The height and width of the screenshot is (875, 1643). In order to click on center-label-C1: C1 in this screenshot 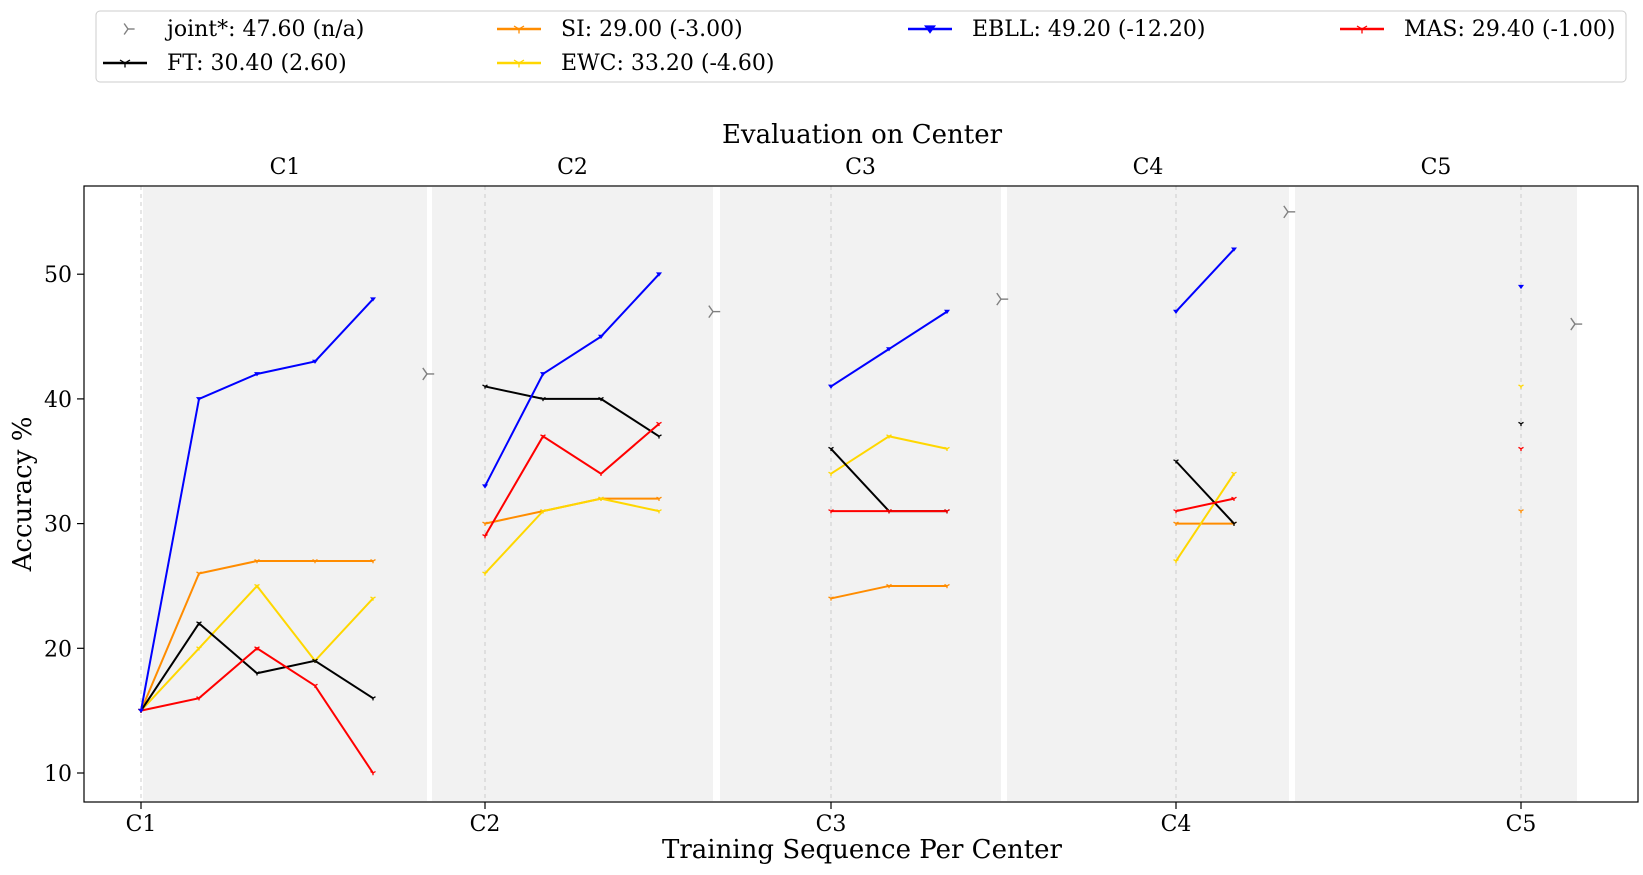, I will do `click(285, 167)`.